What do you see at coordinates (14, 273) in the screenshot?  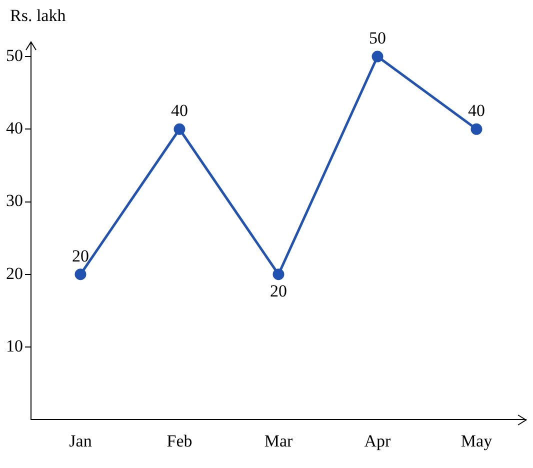 I see `y-tick-label: 20` at bounding box center [14, 273].